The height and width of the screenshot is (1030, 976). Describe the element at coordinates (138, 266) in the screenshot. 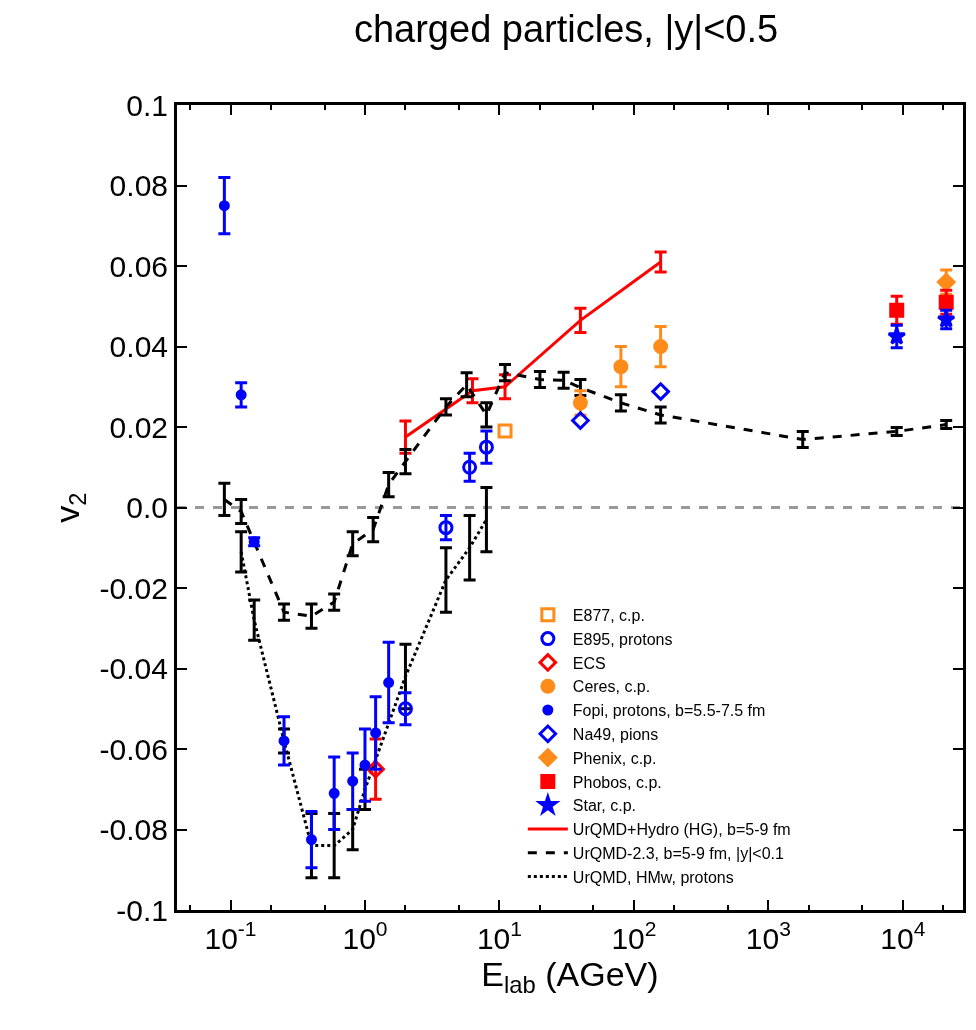

I see `y-tick-label: 0.06` at that location.